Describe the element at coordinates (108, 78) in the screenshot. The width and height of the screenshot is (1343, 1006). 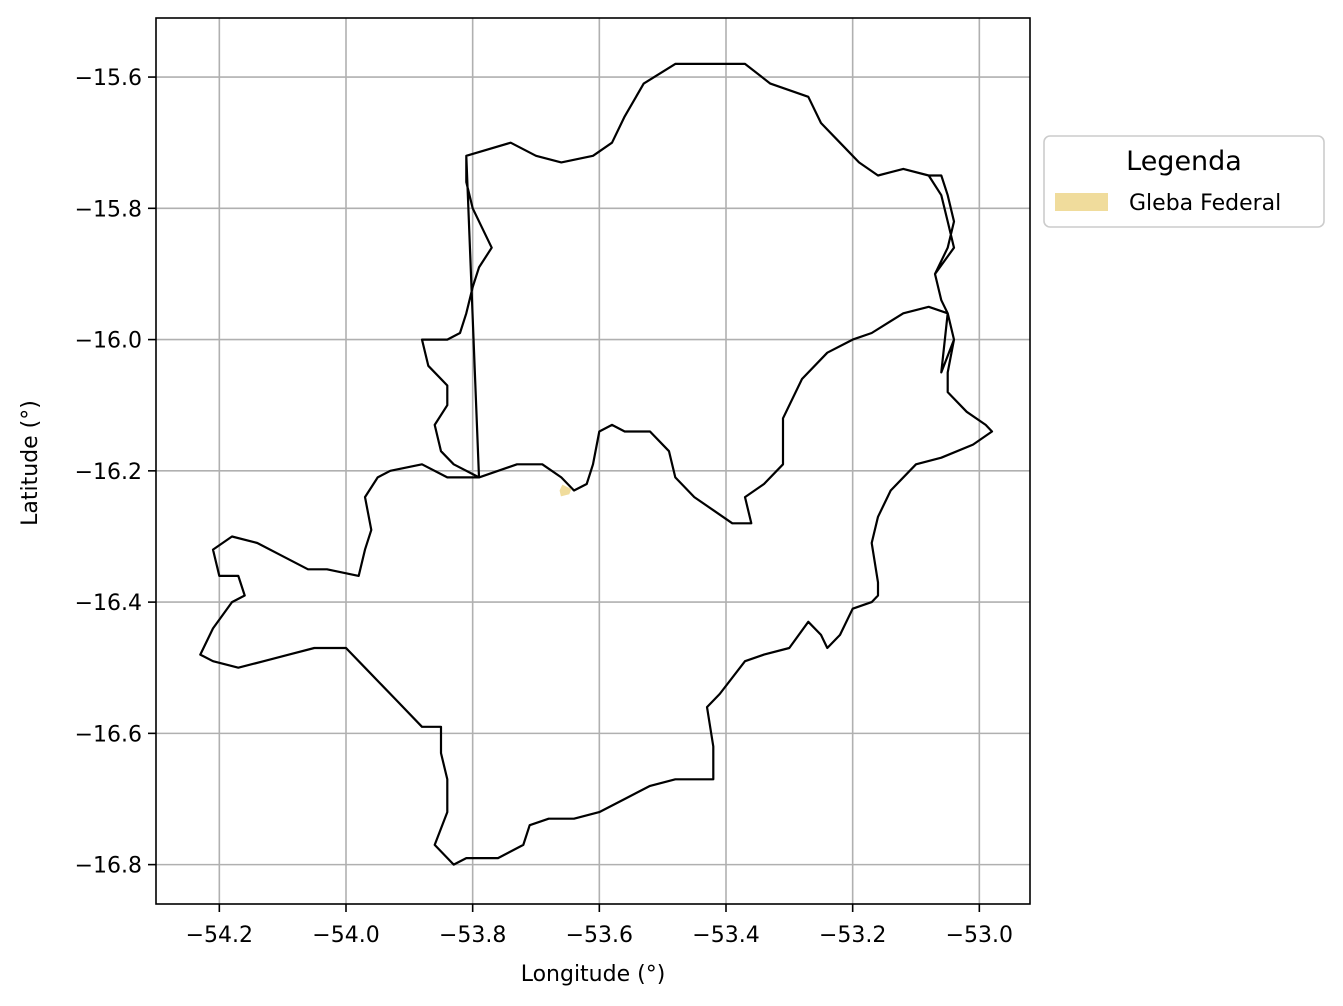
I see `y-tick-label: −15.6` at that location.